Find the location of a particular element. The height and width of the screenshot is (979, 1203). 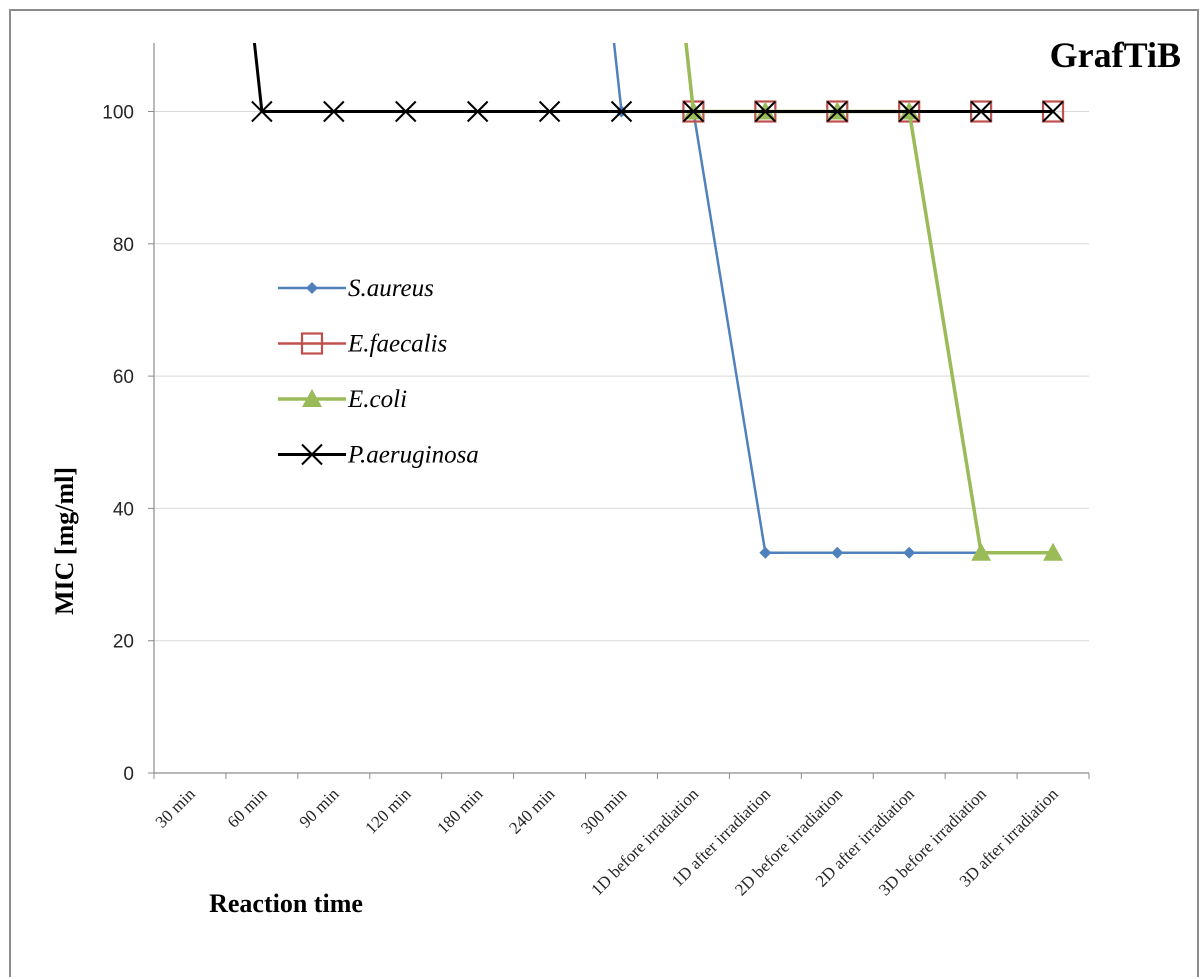

y-tick-label: 60 is located at coordinates (123, 377).